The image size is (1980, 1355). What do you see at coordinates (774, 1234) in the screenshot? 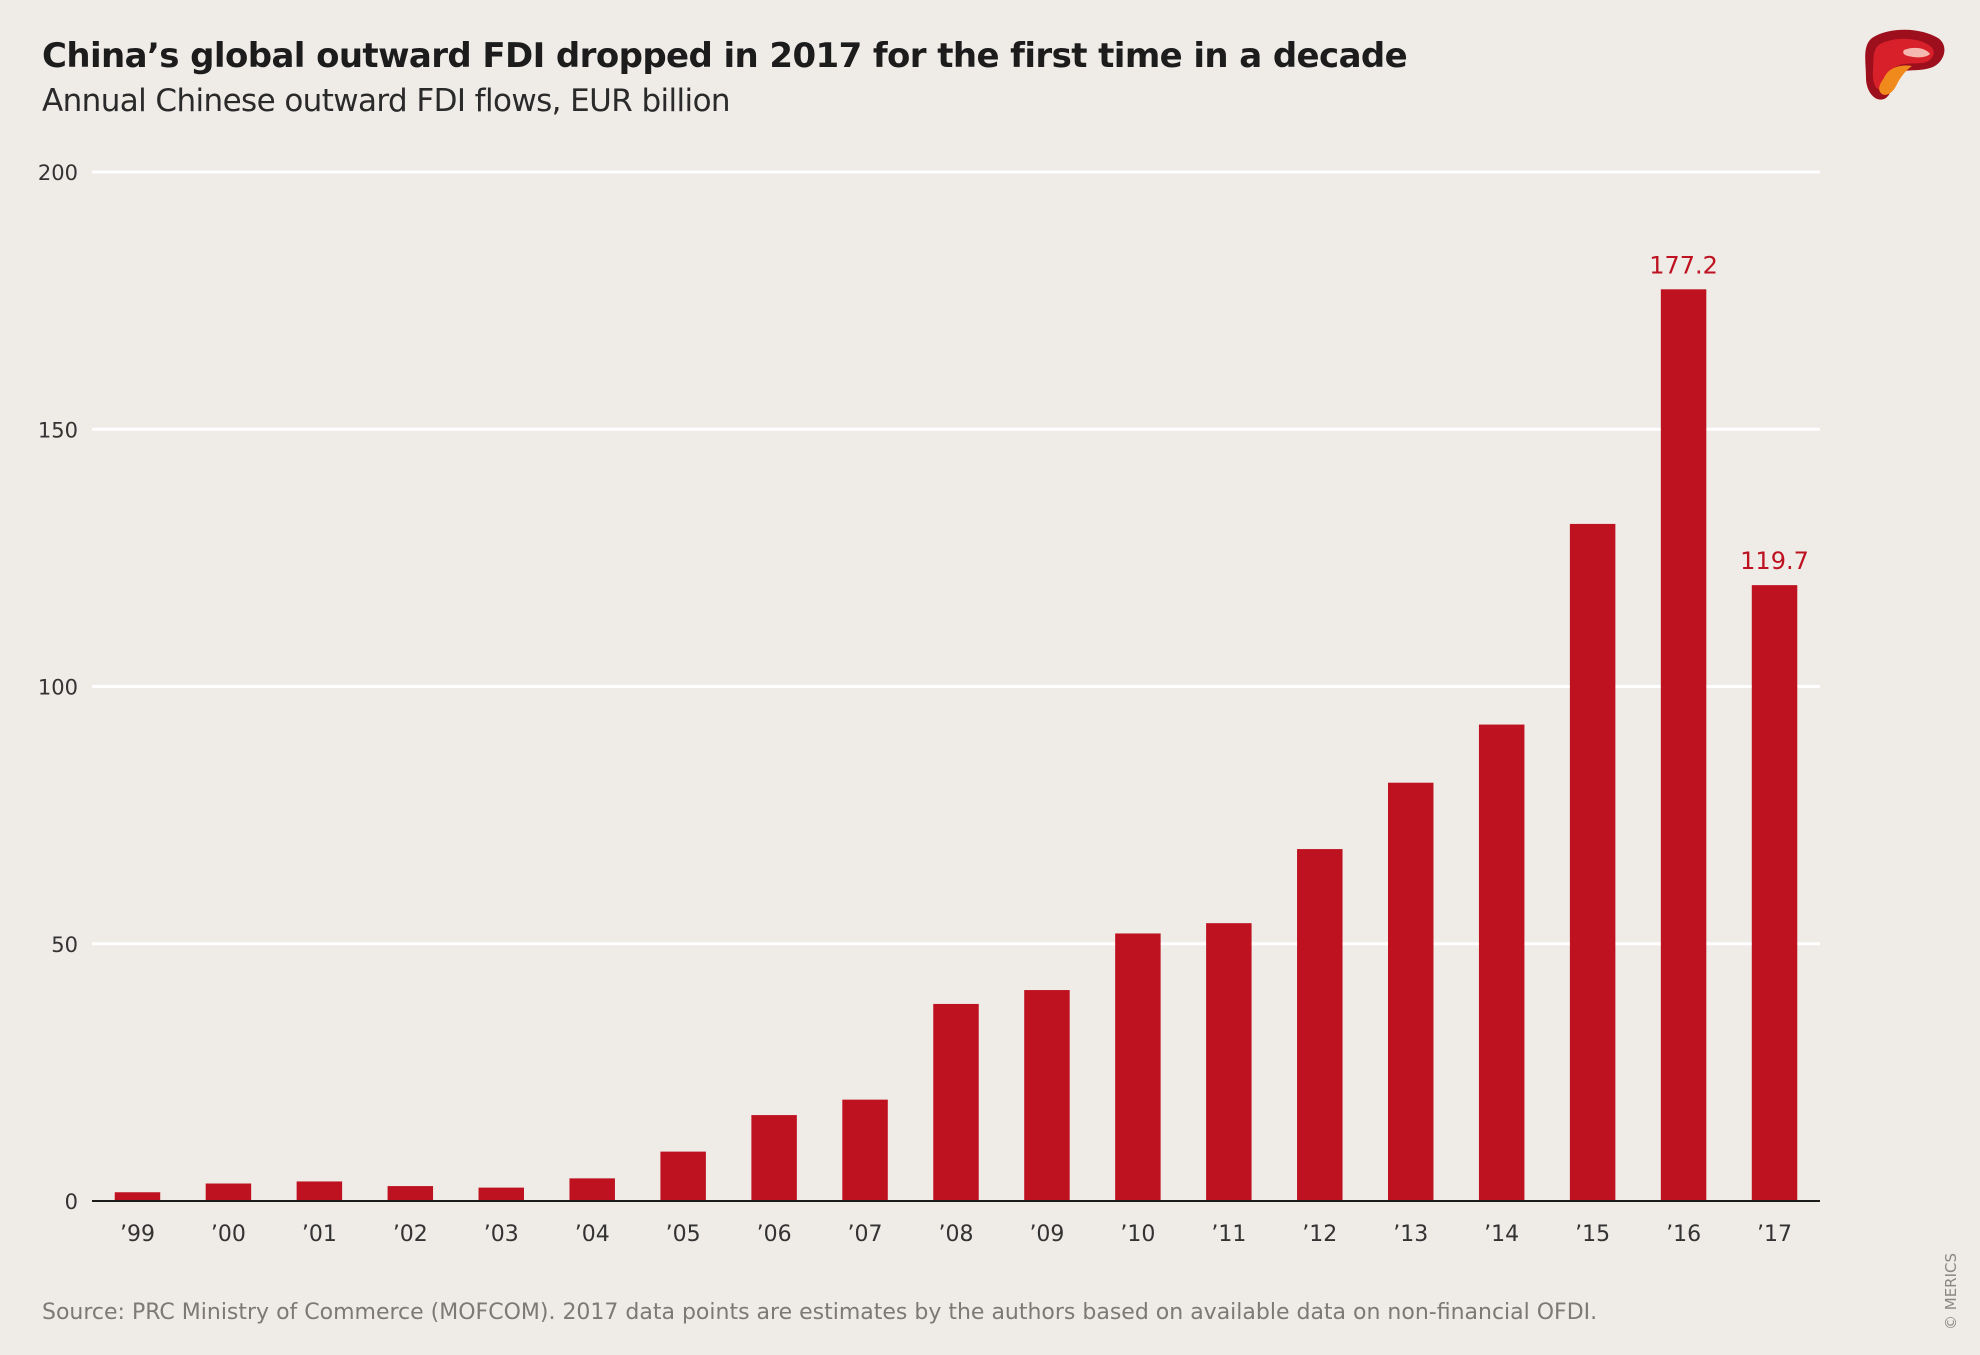
I see `x-tick-label: ’06` at bounding box center [774, 1234].